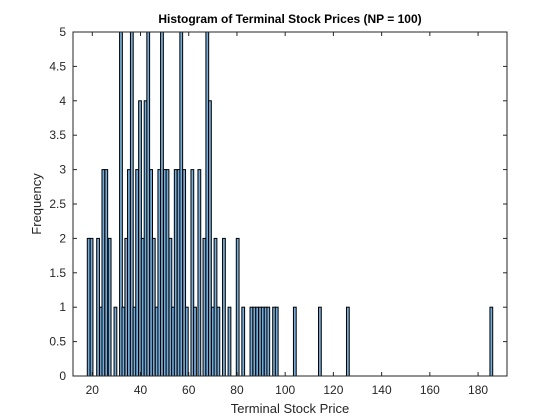 Image resolution: width=560 pixels, height=420 pixels. I want to click on y-tick-label: 1, so click(62, 307).